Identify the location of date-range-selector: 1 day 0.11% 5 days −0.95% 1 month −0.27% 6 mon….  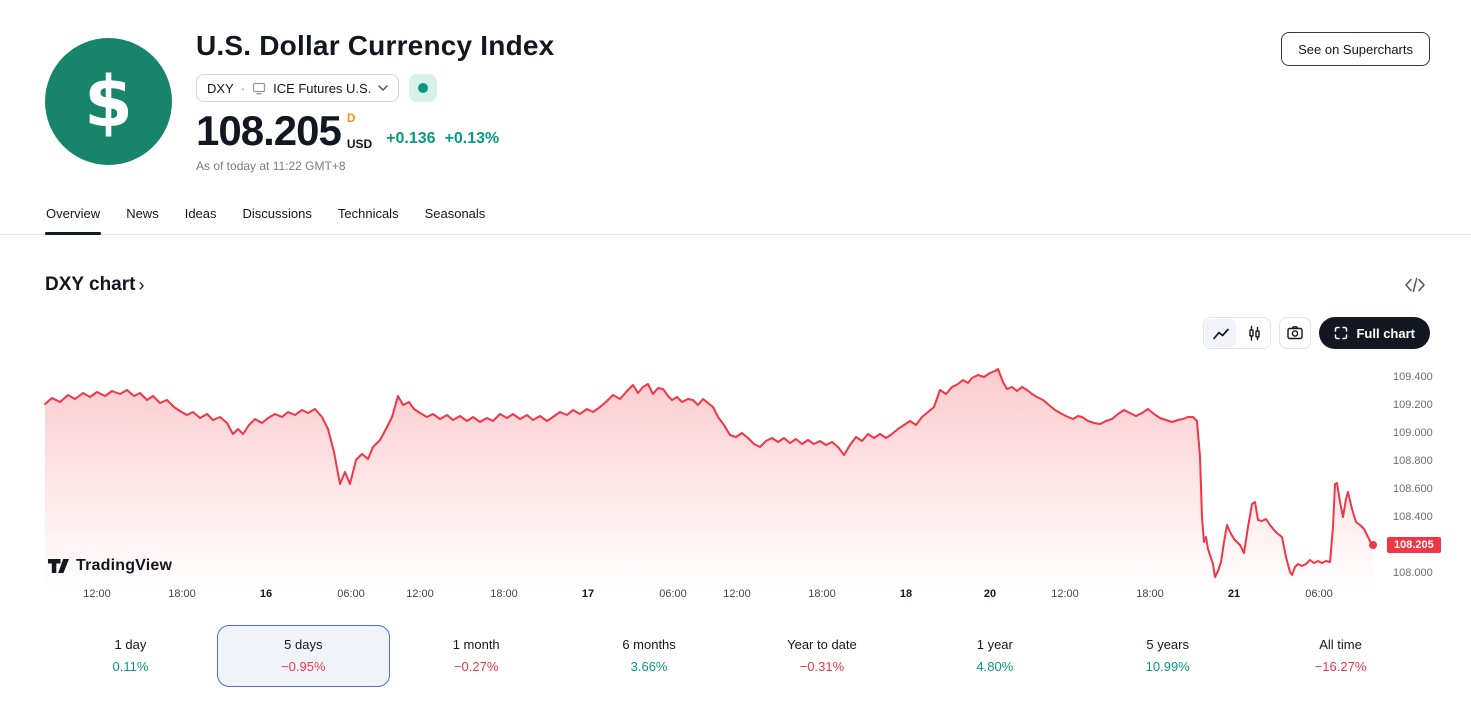
(735, 656).